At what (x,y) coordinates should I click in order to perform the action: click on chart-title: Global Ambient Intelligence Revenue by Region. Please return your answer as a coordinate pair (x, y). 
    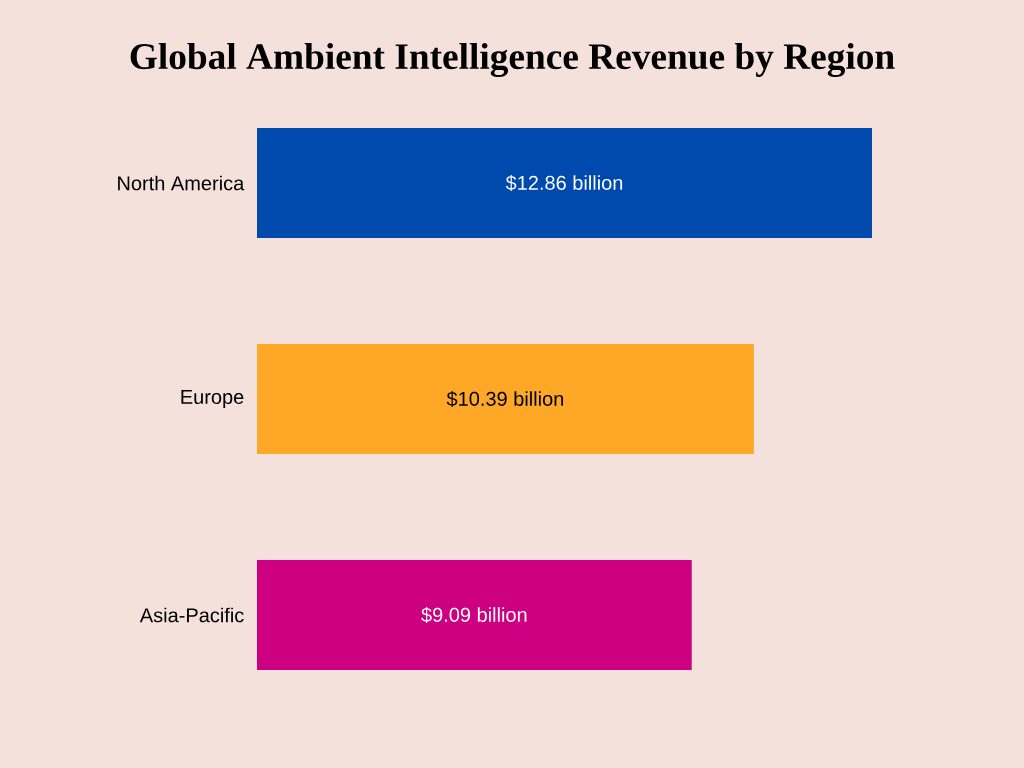
    Looking at the image, I should click on (512, 60).